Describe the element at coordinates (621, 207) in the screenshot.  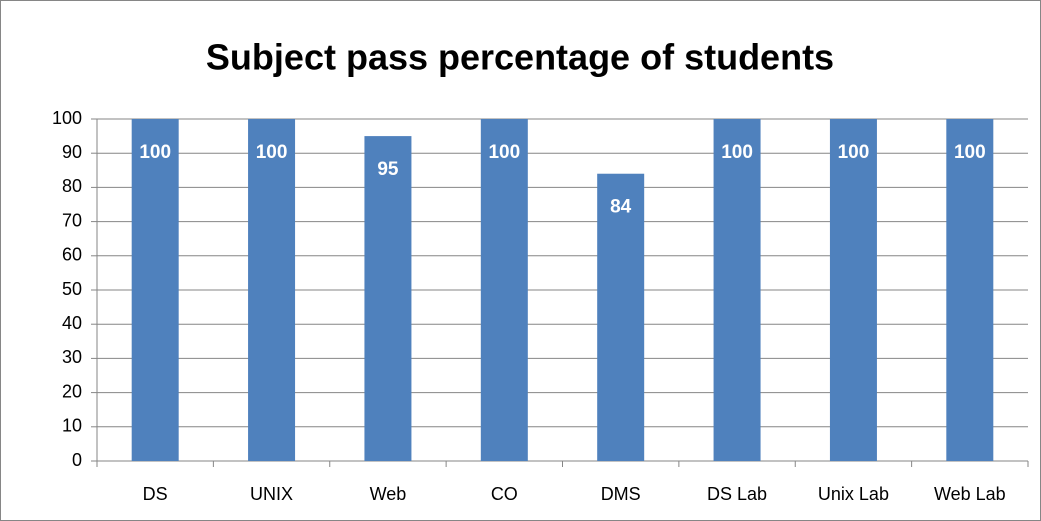
I see `data-label: 84` at that location.